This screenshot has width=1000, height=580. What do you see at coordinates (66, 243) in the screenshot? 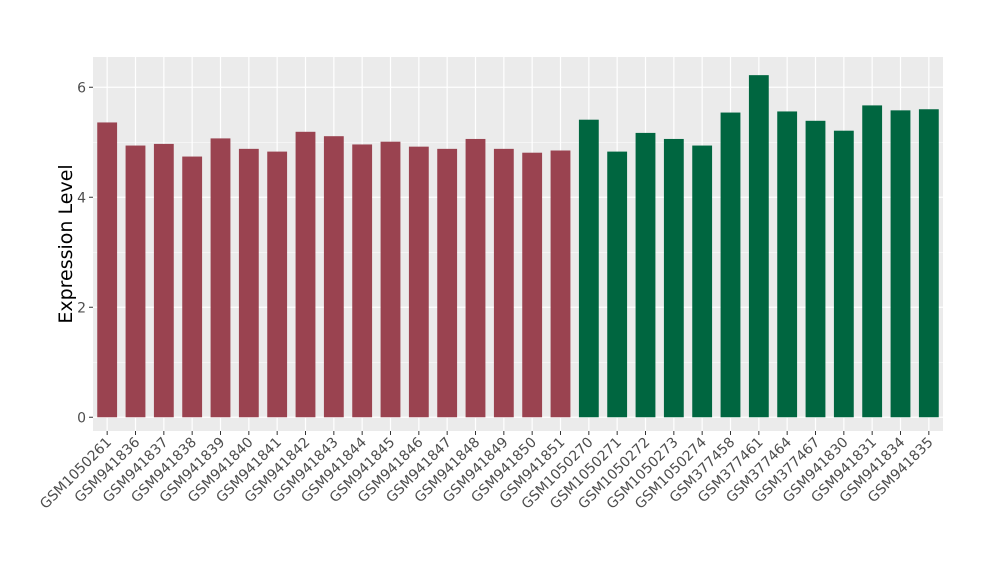
I see `y-axis-title: Expression Level` at bounding box center [66, 243].